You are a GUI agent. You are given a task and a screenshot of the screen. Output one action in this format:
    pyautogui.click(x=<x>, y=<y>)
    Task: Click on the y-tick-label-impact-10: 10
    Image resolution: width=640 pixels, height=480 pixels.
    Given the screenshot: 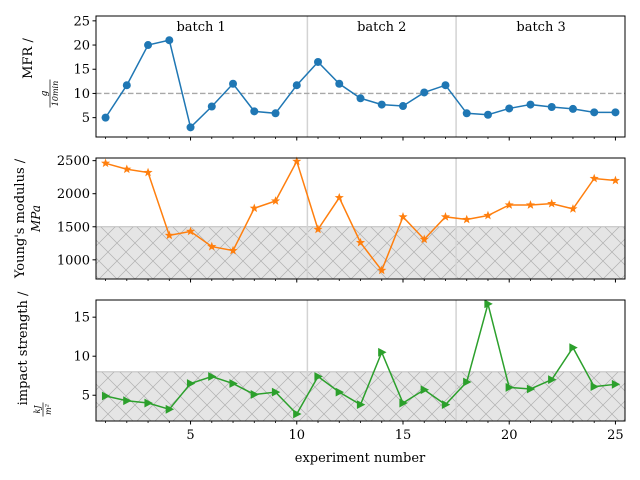 What is the action you would take?
    pyautogui.click(x=81, y=357)
    